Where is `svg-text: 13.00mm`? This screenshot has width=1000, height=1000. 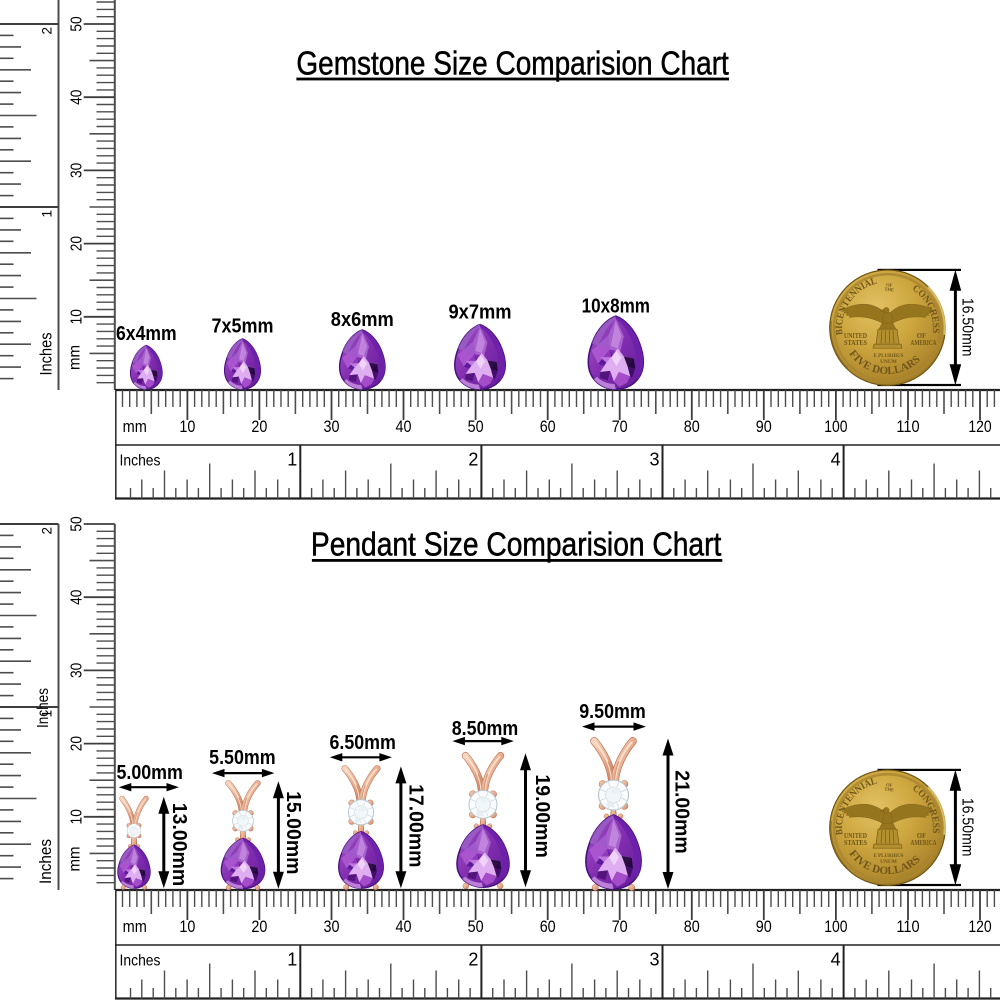
svg-text: 13.00mm is located at coordinates (179, 844).